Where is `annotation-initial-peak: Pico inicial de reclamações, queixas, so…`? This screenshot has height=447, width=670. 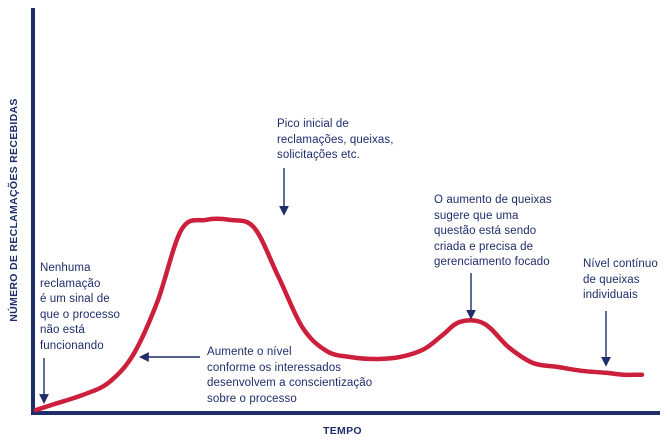
annotation-initial-peak: Pico inicial de reclamações, queixas, so… is located at coordinates (335, 139).